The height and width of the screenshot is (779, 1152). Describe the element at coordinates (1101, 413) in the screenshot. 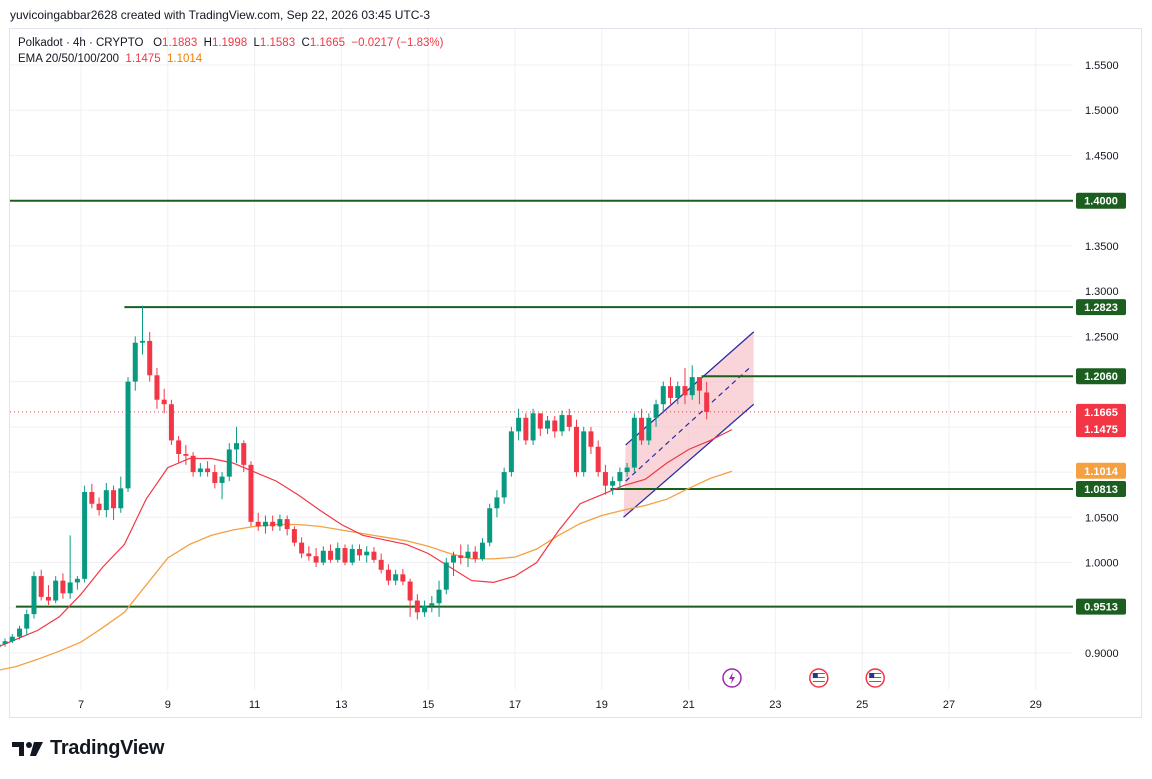

I see `price-label-text: 1.1665` at that location.